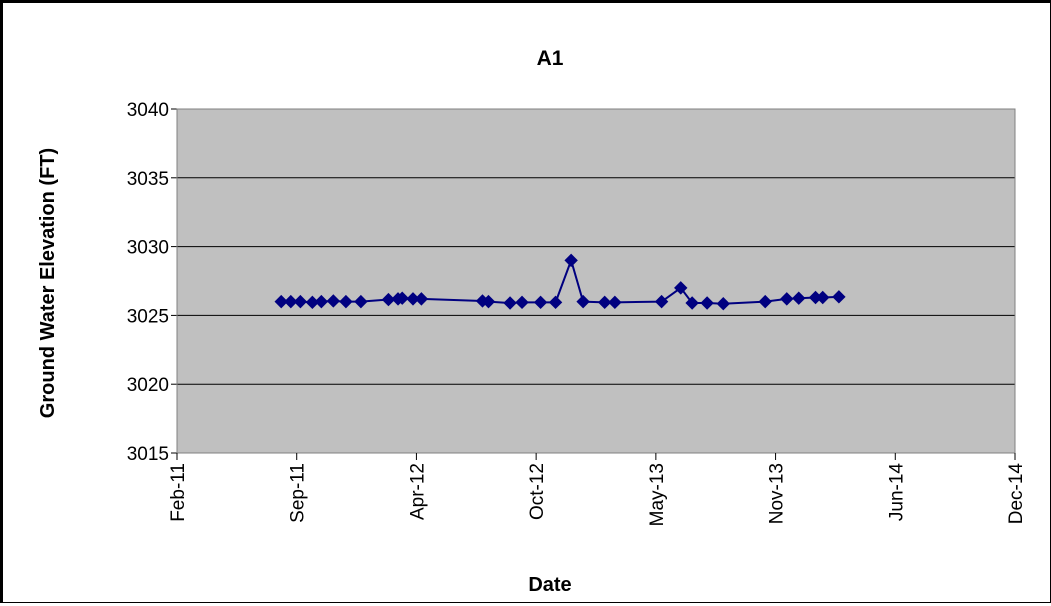 Image resolution: width=1051 pixels, height=606 pixels. What do you see at coordinates (298, 493) in the screenshot?
I see `x-tick-label: Sep-11` at bounding box center [298, 493].